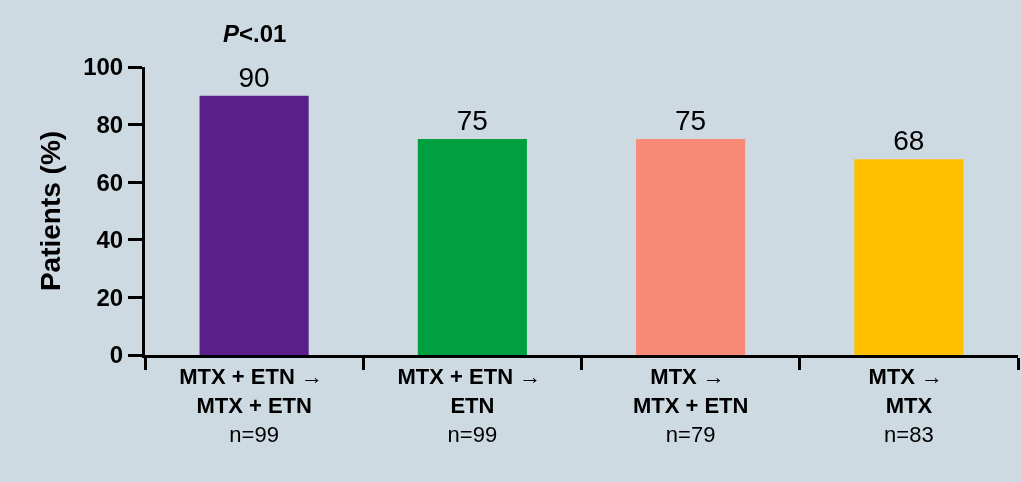  Describe the element at coordinates (116, 355) in the screenshot. I see `y-tick-label: 0` at that location.